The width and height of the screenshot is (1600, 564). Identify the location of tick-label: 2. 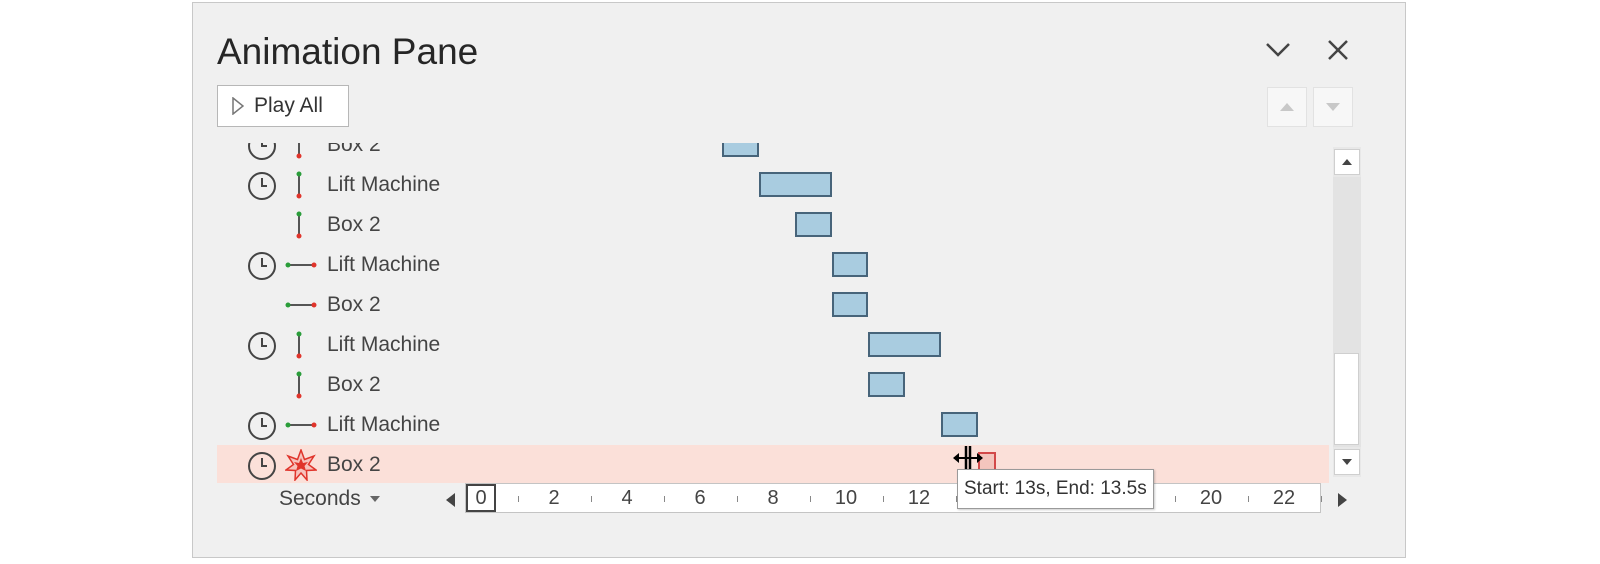
(554, 498).